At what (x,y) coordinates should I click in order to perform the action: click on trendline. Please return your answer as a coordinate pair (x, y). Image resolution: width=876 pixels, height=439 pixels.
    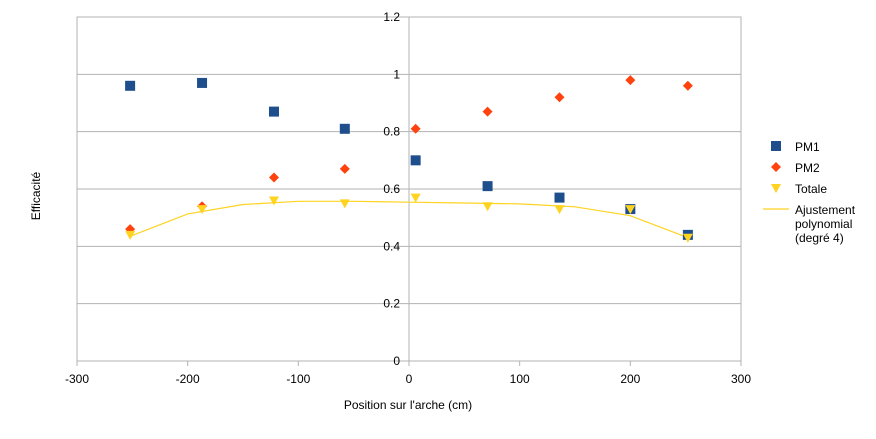
    Looking at the image, I should click on (409, 219).